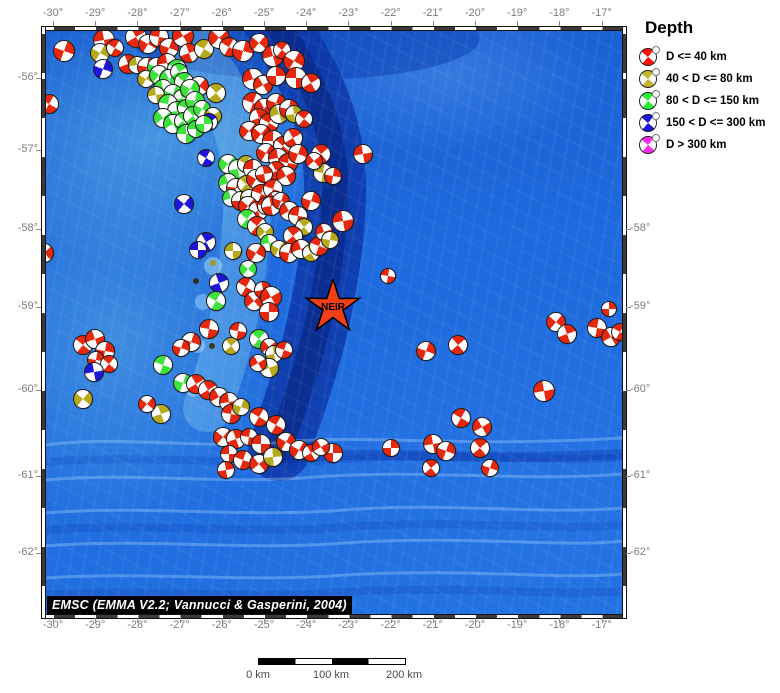 Image resolution: width=780 pixels, height=693 pixels. Describe the element at coordinates (713, 101) in the screenshot. I see `legend-item-label: 80 < D <= 150 km` at that location.